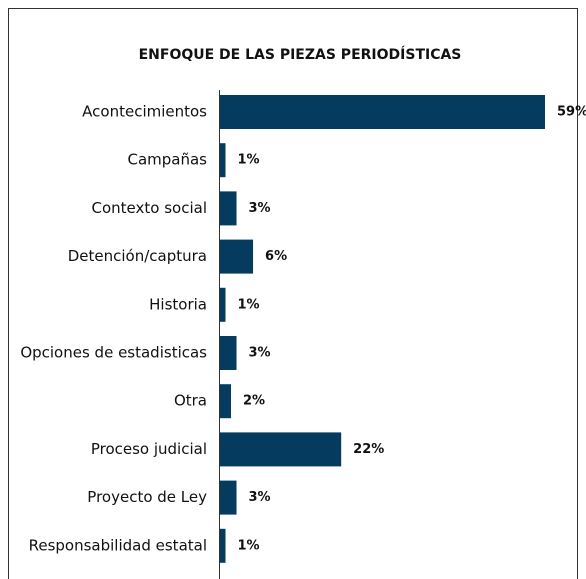 Image resolution: width=586 pixels, height=579 pixels. I want to click on category-label: Proceso judicial, so click(149, 449).